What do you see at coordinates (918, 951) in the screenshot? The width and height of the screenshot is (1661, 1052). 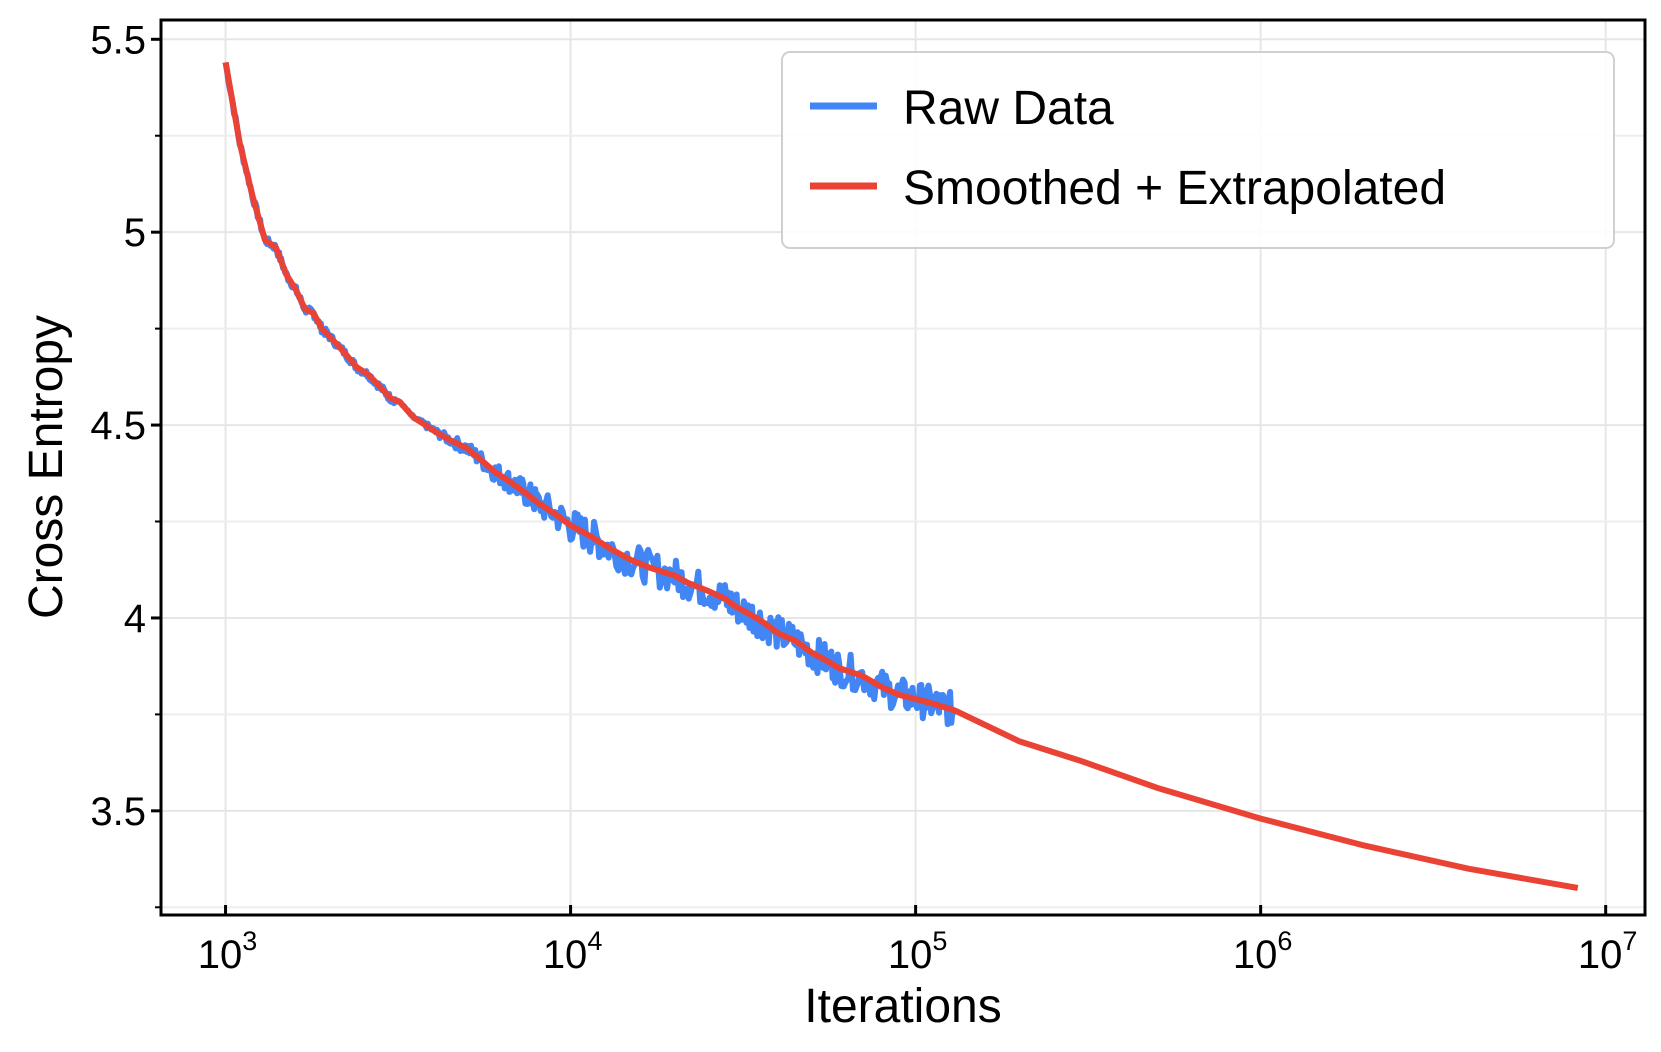 I see `x-tick-label: 10⁵` at bounding box center [918, 951].